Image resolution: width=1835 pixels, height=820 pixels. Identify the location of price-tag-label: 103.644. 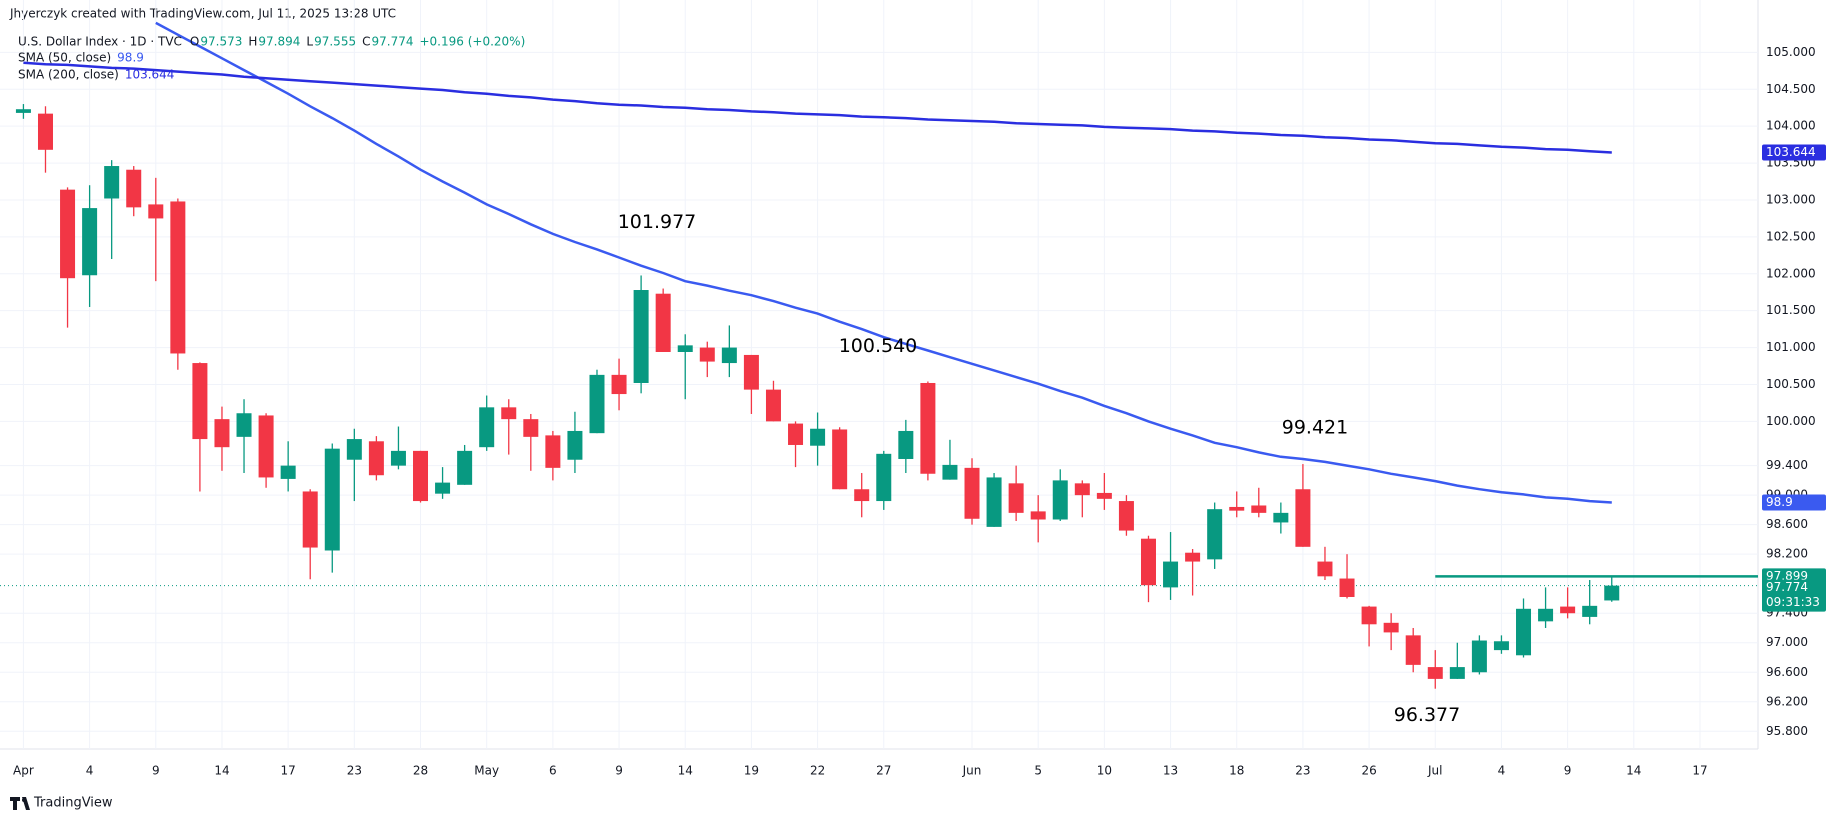
(1791, 152).